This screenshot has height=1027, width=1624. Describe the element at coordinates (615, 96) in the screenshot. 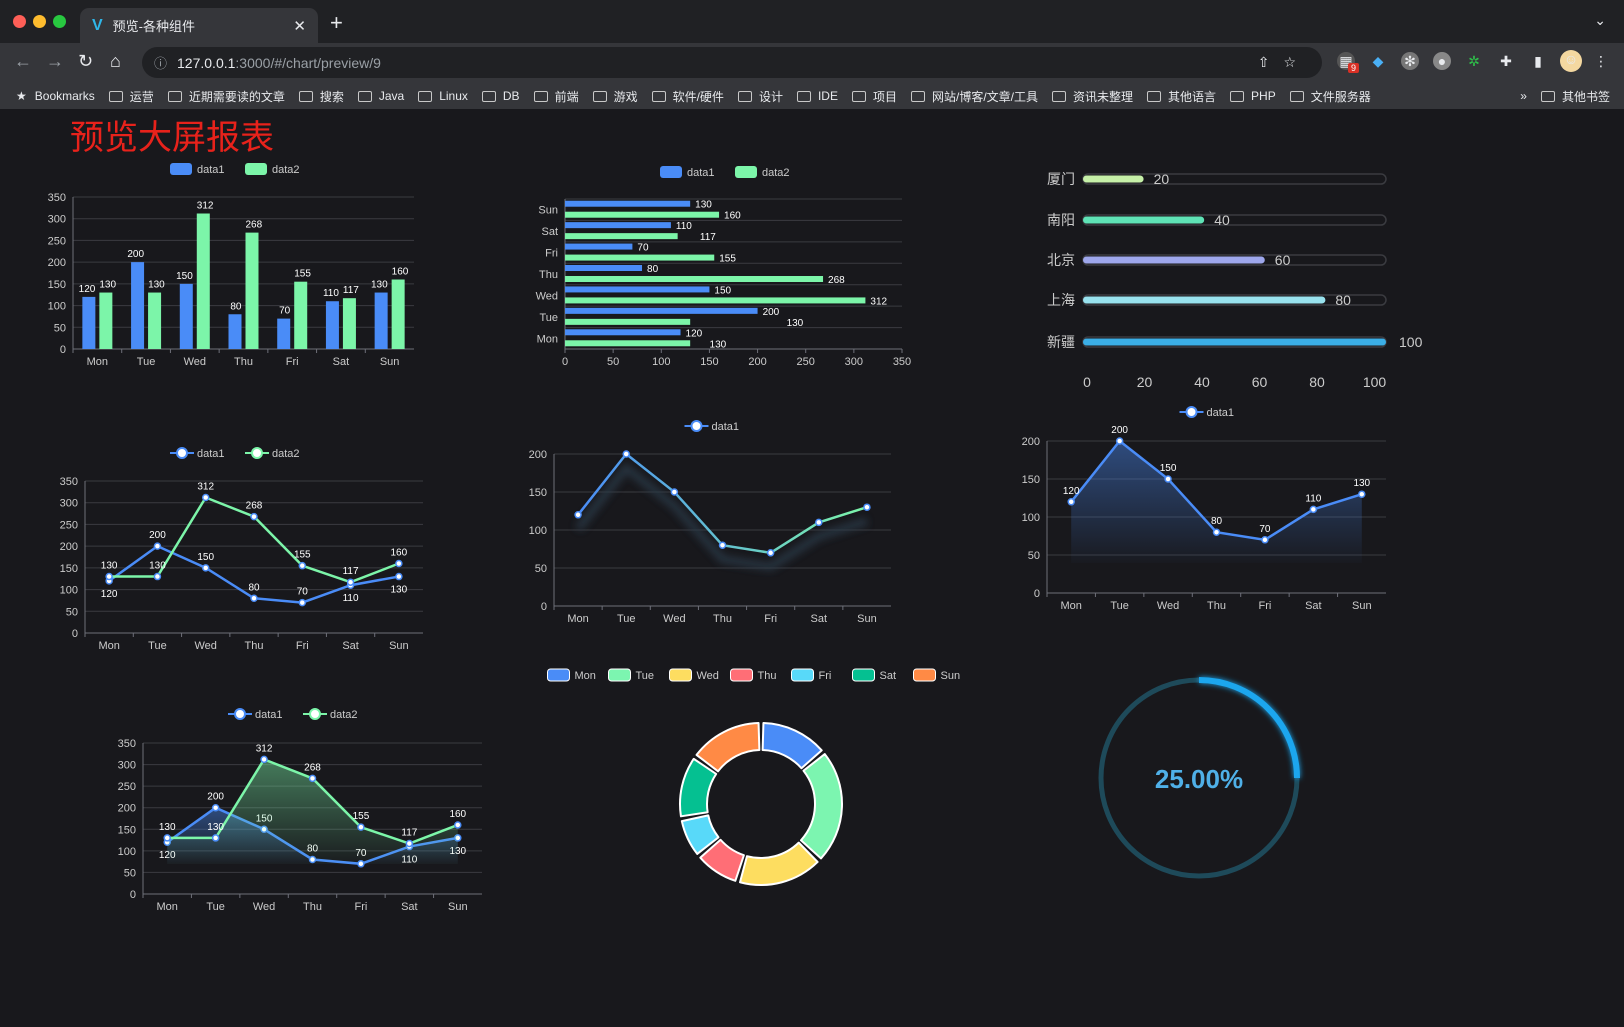

I see `bookmark-folder: 游戏` at that location.